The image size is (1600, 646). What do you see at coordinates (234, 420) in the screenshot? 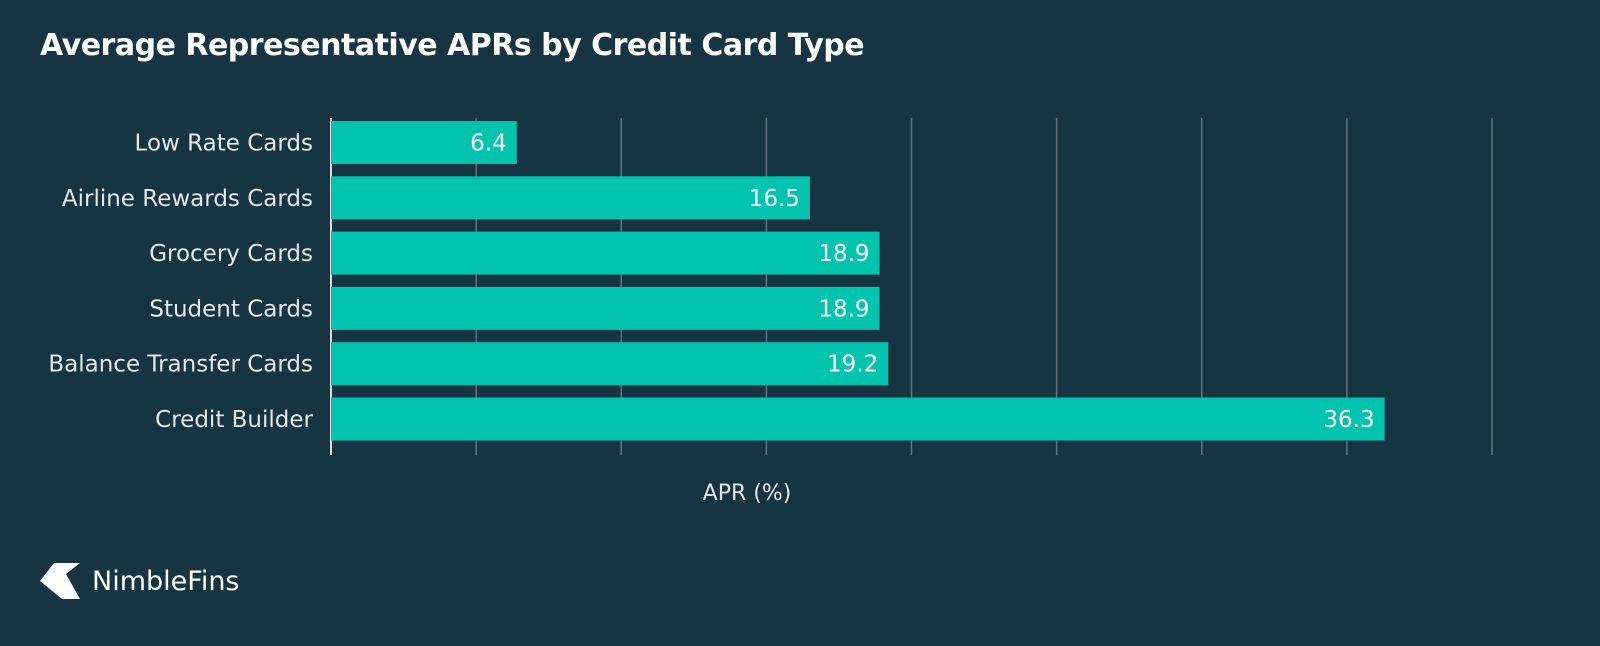
I see `category-label: Credit Builder` at bounding box center [234, 420].